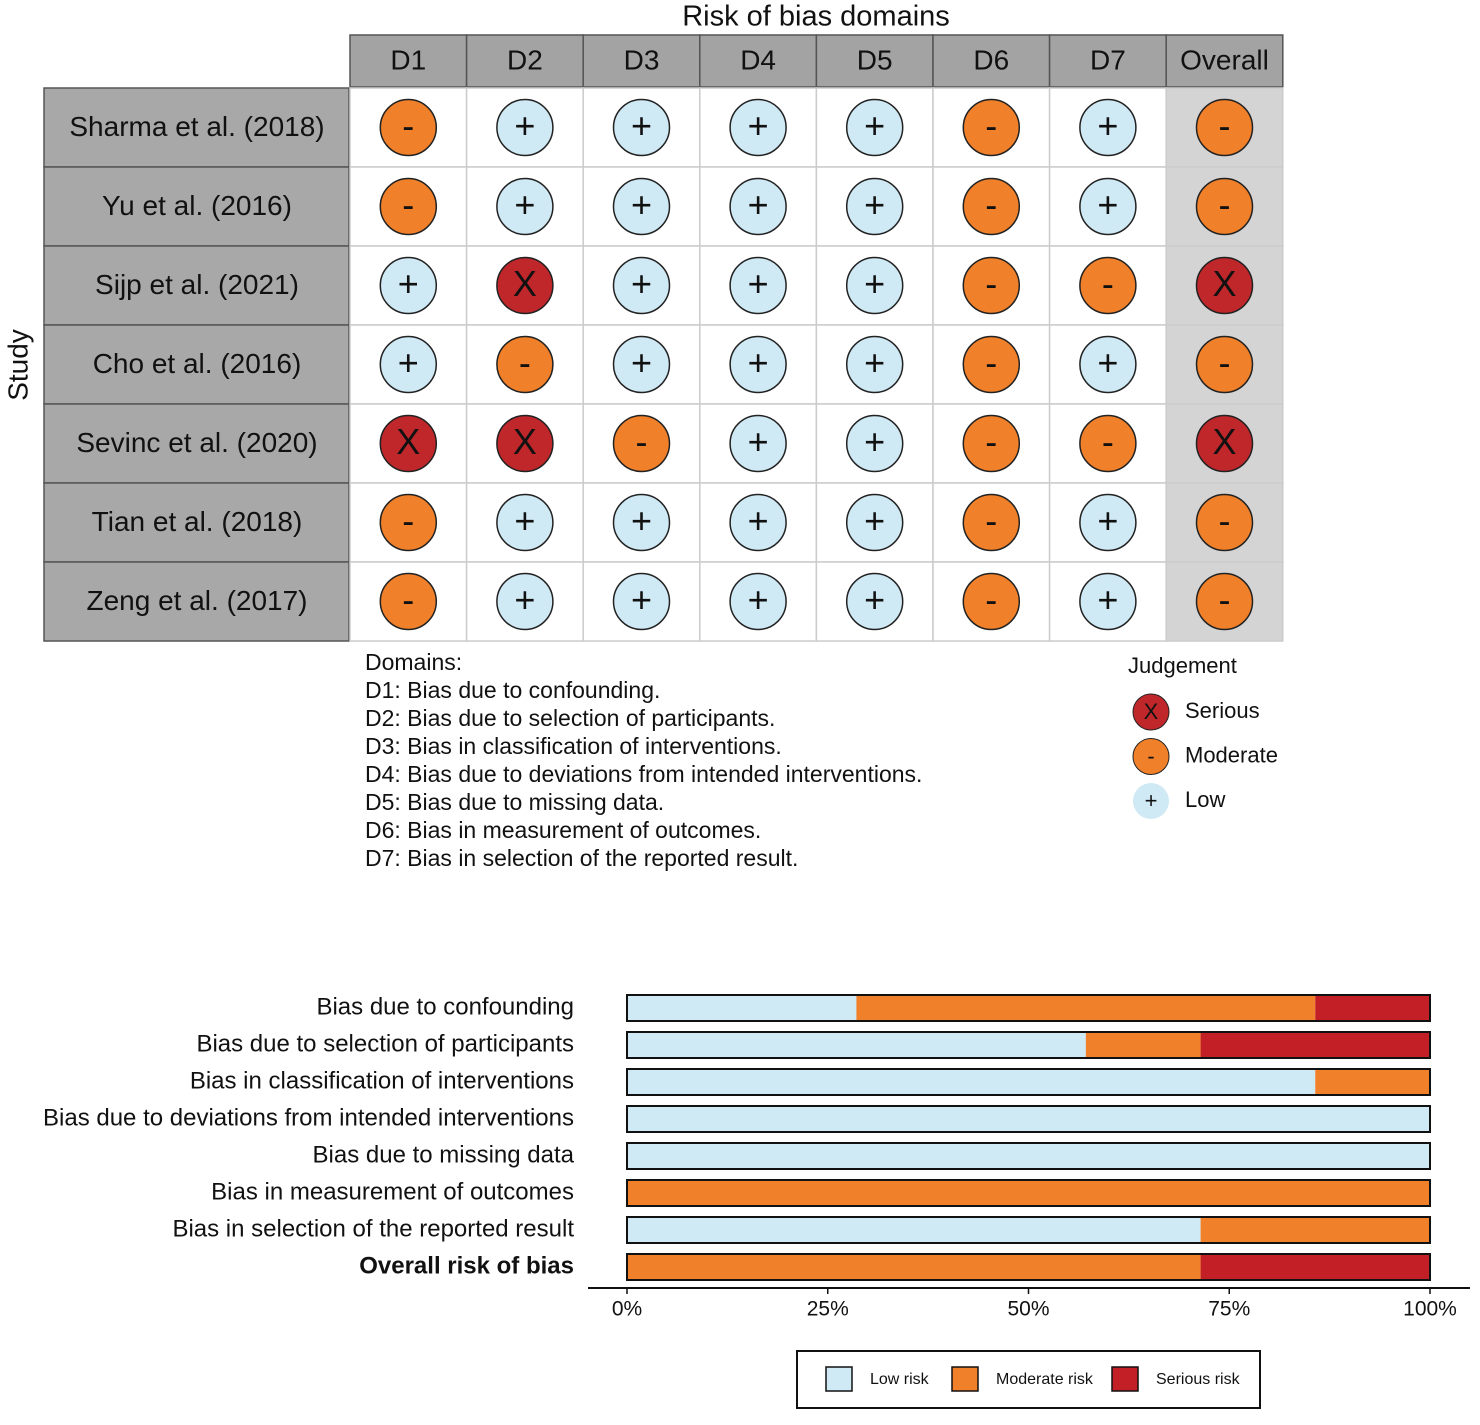  What do you see at coordinates (197, 205) in the screenshot?
I see `study-label: Yu et al. (2016)` at bounding box center [197, 205].